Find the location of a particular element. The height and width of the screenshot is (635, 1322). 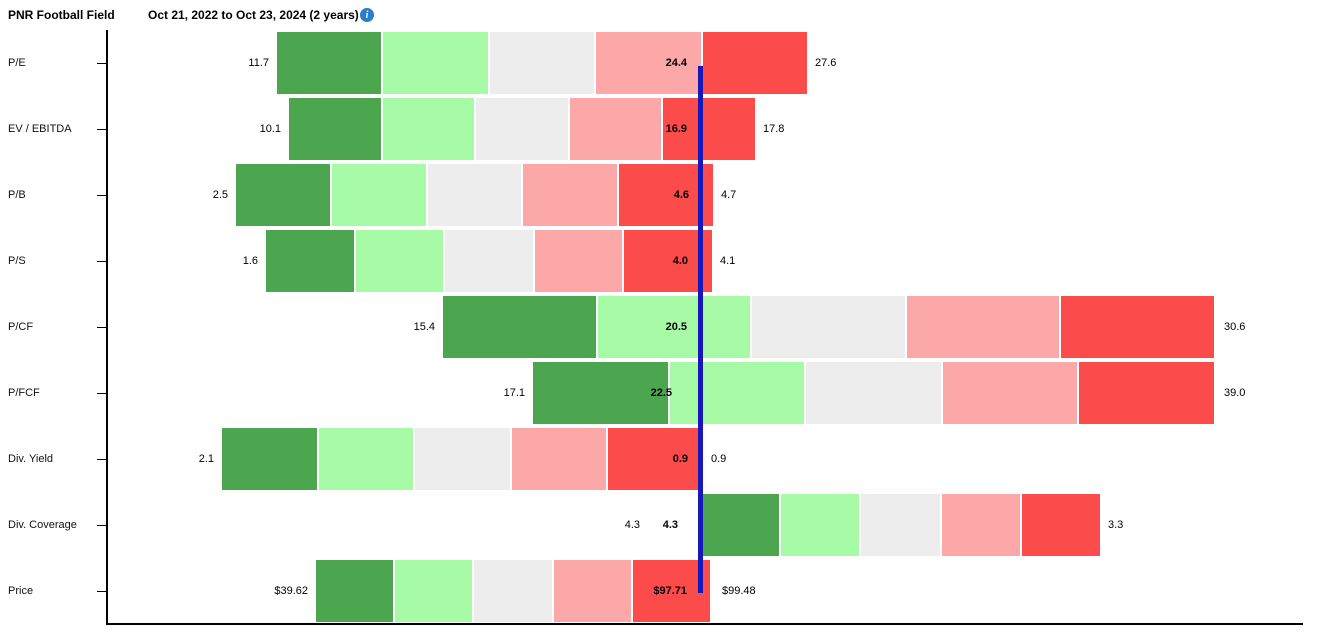

chart-row: Div. Coverage 4.3 4.3 3.3 is located at coordinates (661, 525).